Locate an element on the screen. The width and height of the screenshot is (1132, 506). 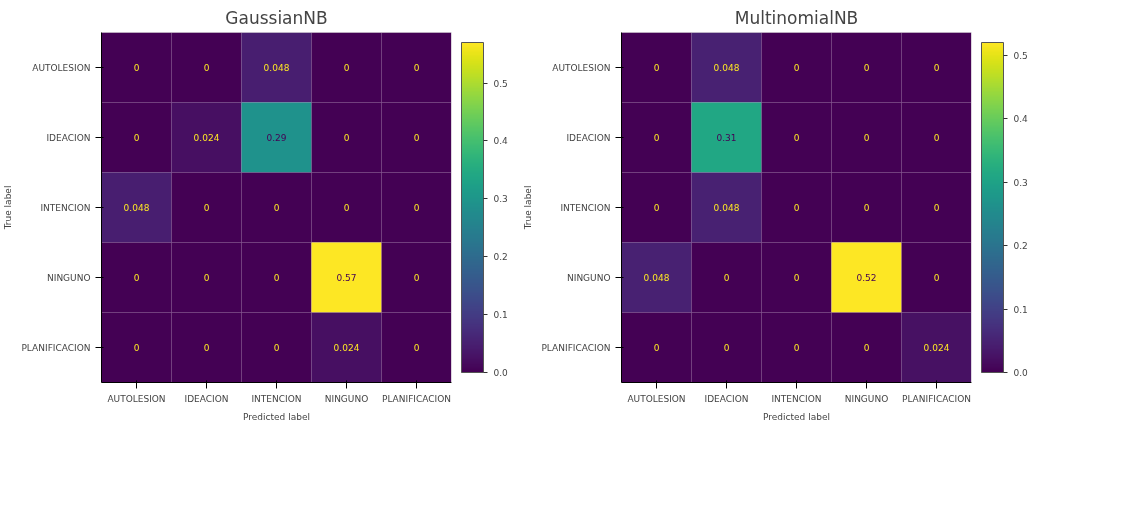
data-label: 0.29 is located at coordinates (276, 138).